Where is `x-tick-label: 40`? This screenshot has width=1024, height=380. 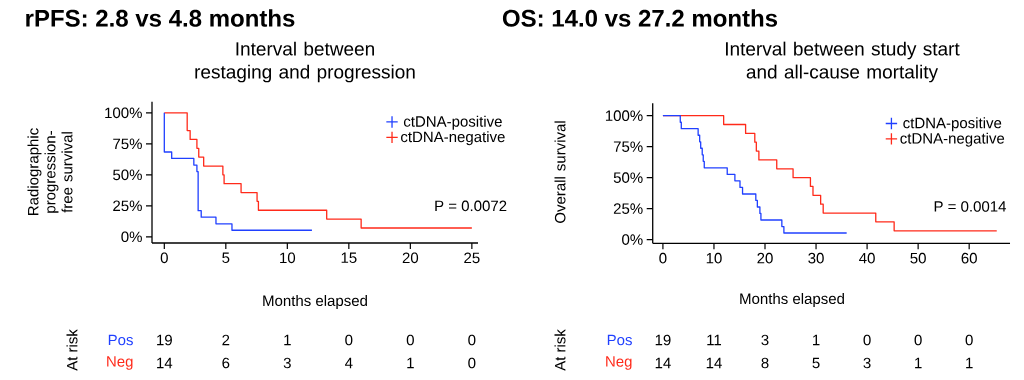 x-tick-label: 40 is located at coordinates (867, 258).